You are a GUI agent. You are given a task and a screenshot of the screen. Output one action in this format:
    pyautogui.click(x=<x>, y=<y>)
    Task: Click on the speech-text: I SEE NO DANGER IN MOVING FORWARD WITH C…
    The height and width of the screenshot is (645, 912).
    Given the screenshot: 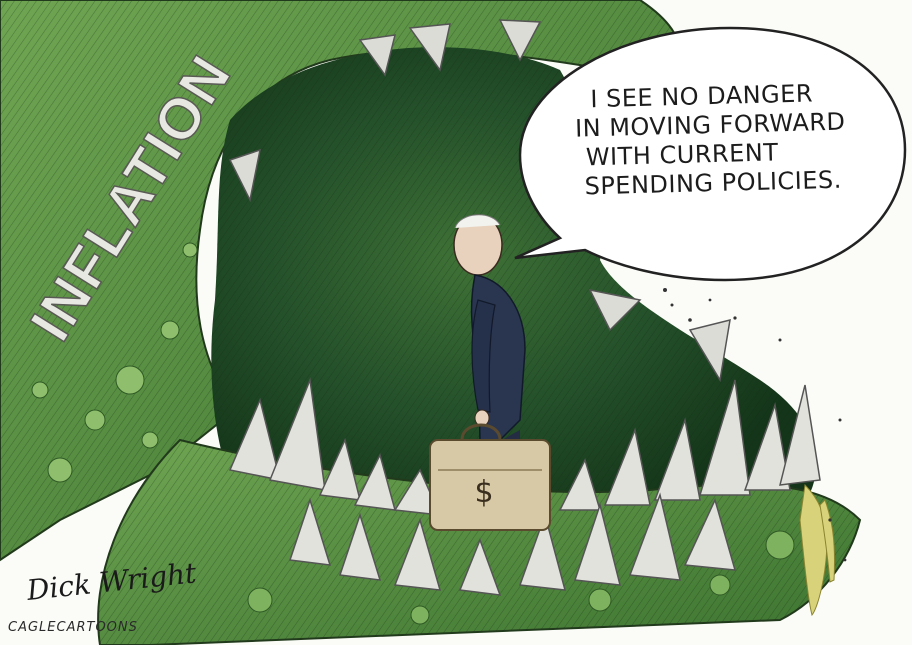 What is the action you would take?
    pyautogui.click(x=716, y=140)
    